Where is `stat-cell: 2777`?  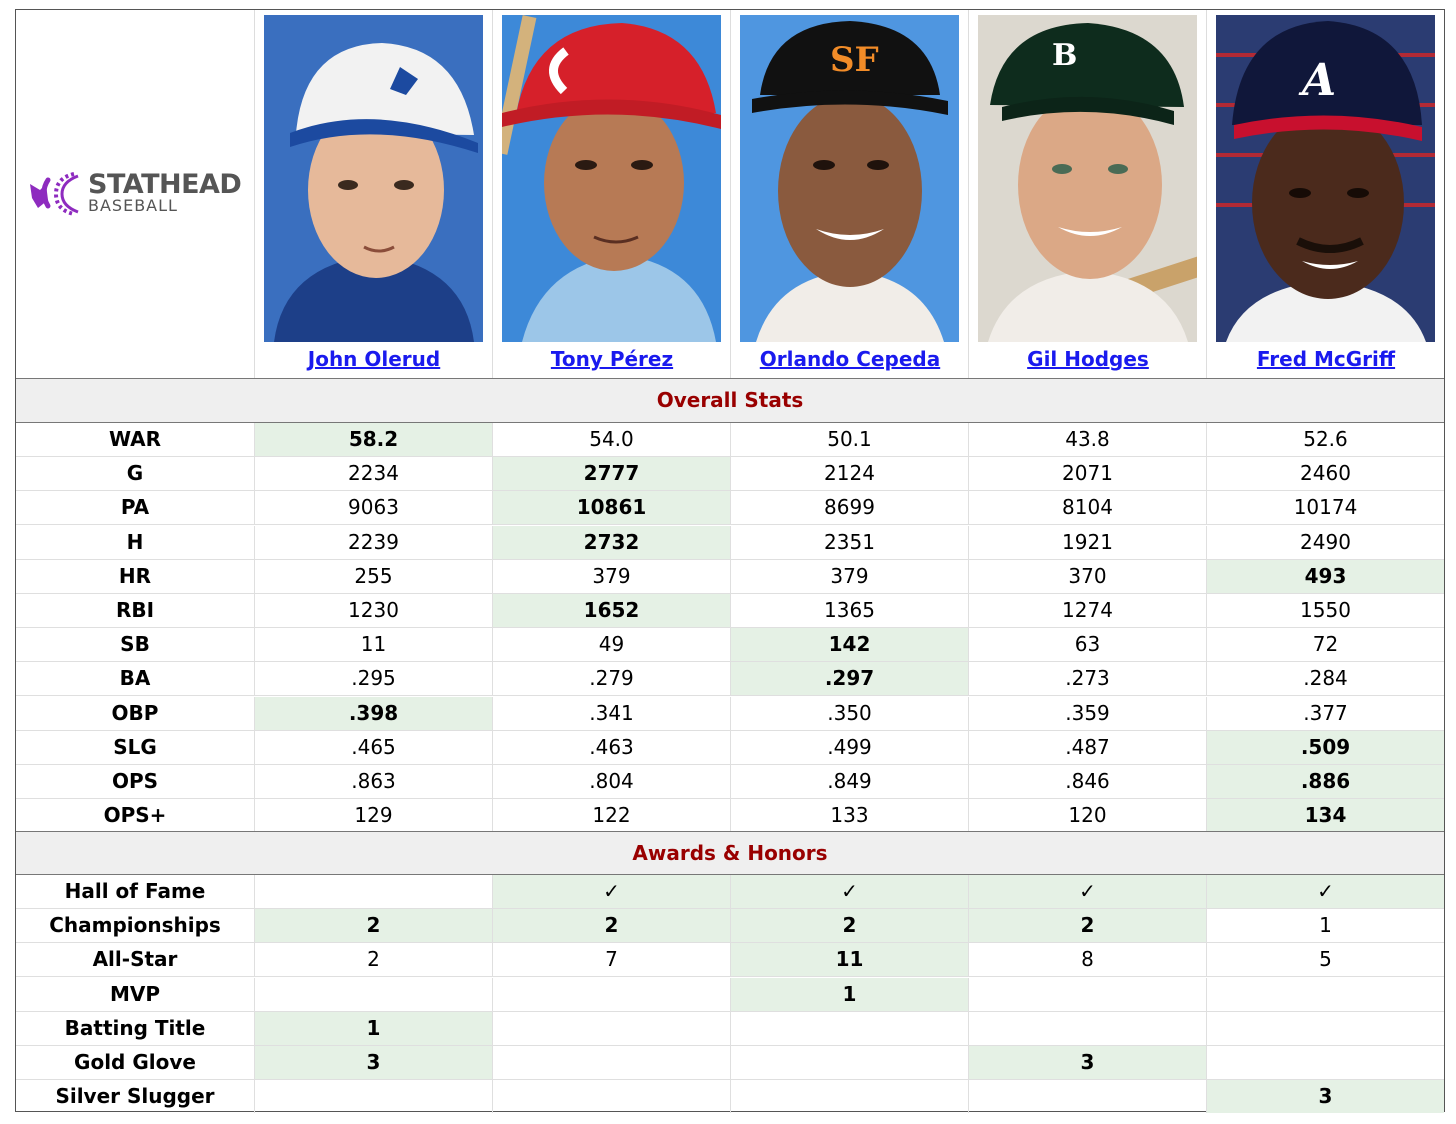 stat-cell: 2777 is located at coordinates (611, 474).